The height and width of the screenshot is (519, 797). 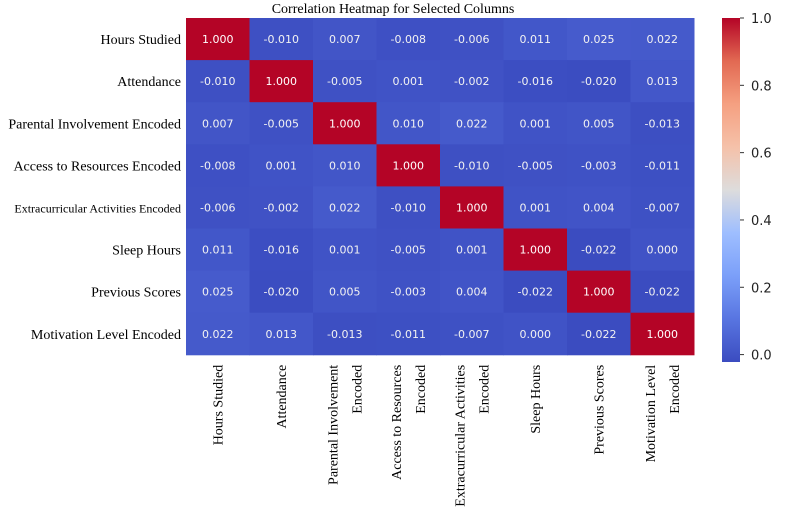 I want to click on colorbar-tick-label: 0.2, so click(x=761, y=288).